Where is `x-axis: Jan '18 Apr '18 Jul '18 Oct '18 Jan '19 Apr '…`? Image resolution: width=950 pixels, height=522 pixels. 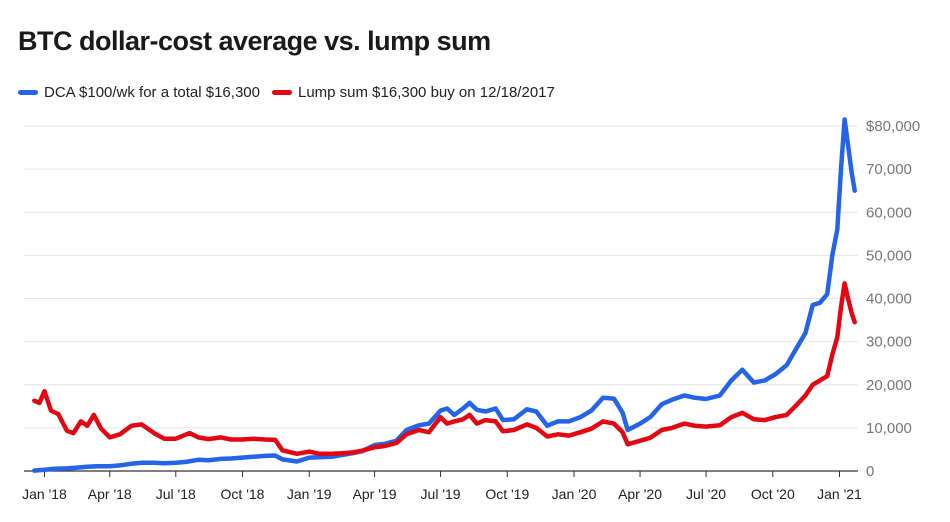
x-axis: Jan '18 Apr '18 Jul '18 Oct '18 Jan '19 Apr '… is located at coordinates (442, 486).